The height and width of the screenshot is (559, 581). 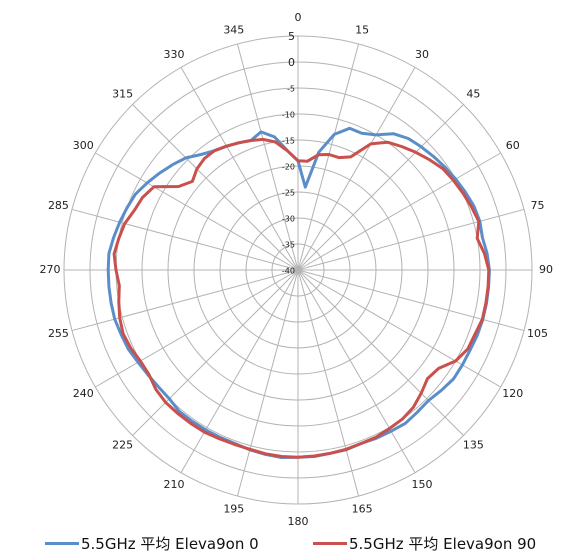 I want to click on angle-tick-label: 240, so click(x=83, y=393).